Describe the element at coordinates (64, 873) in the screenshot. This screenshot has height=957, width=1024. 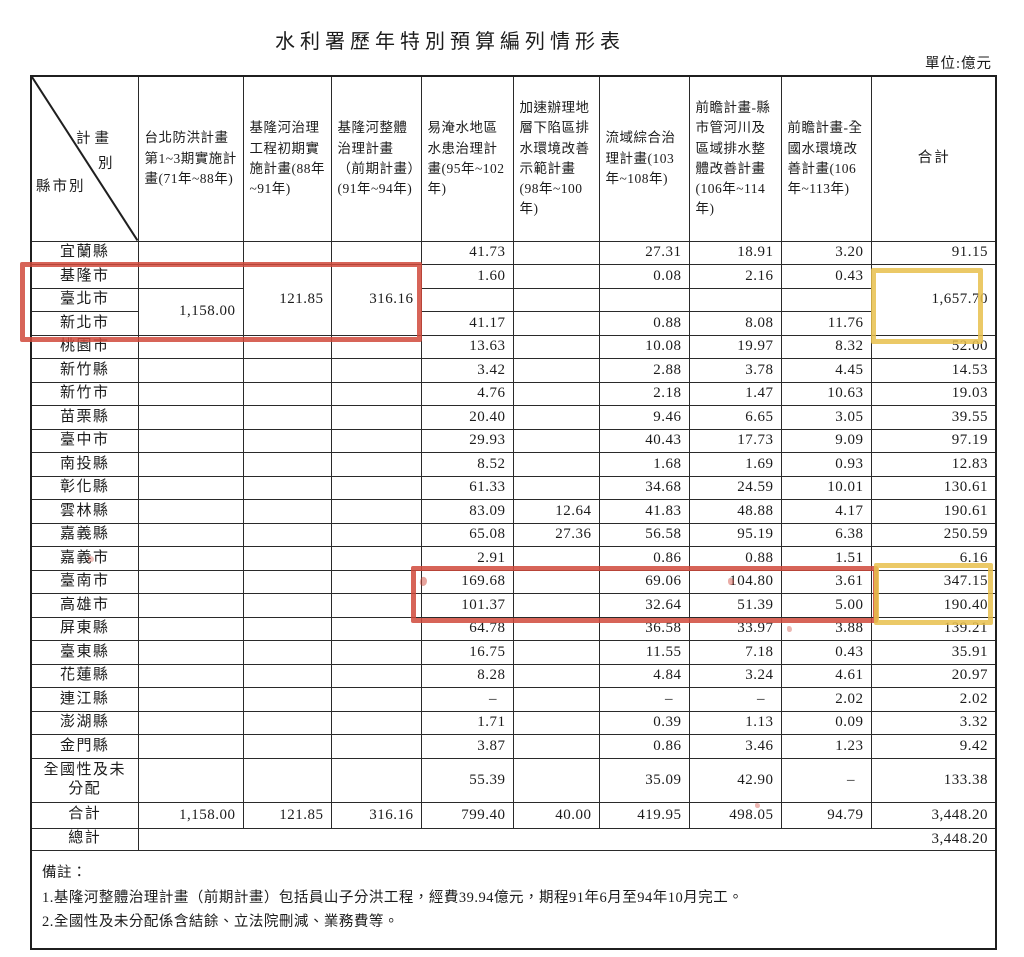
I see `notes-heading: 備註：` at that location.